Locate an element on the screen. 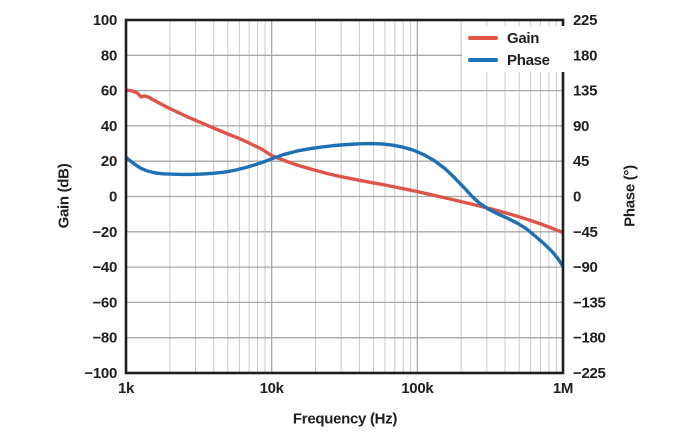 Image resolution: width=688 pixels, height=436 pixels. right-axis-tick-label: −45 is located at coordinates (585, 232).